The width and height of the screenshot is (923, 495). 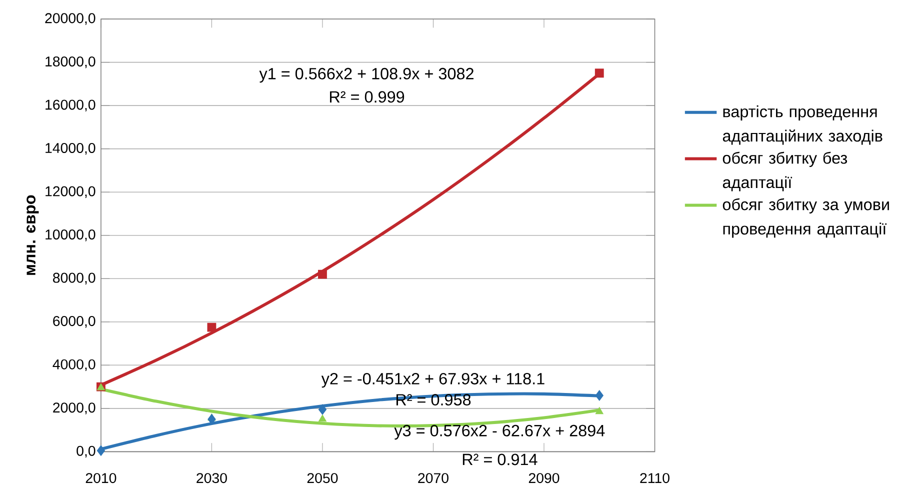 What do you see at coordinates (433, 478) in the screenshot?
I see `x-tick-label: 2070` at bounding box center [433, 478].